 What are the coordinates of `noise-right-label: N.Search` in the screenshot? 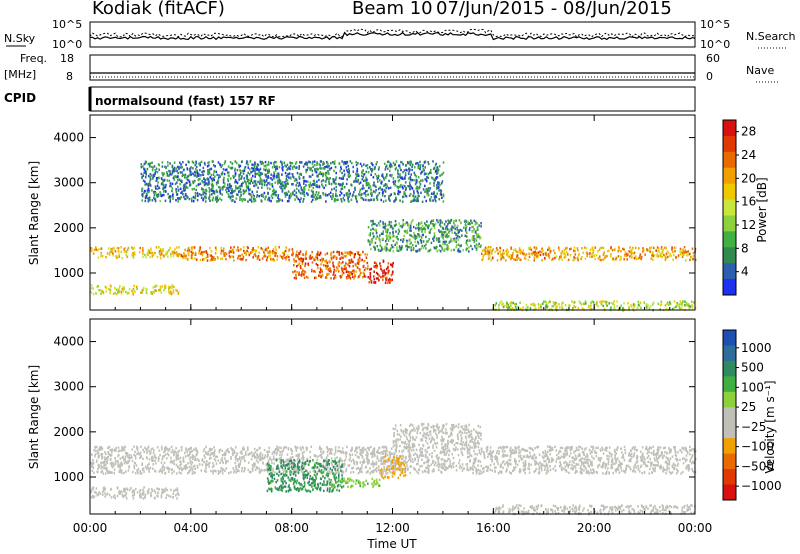 It's located at (771, 36).